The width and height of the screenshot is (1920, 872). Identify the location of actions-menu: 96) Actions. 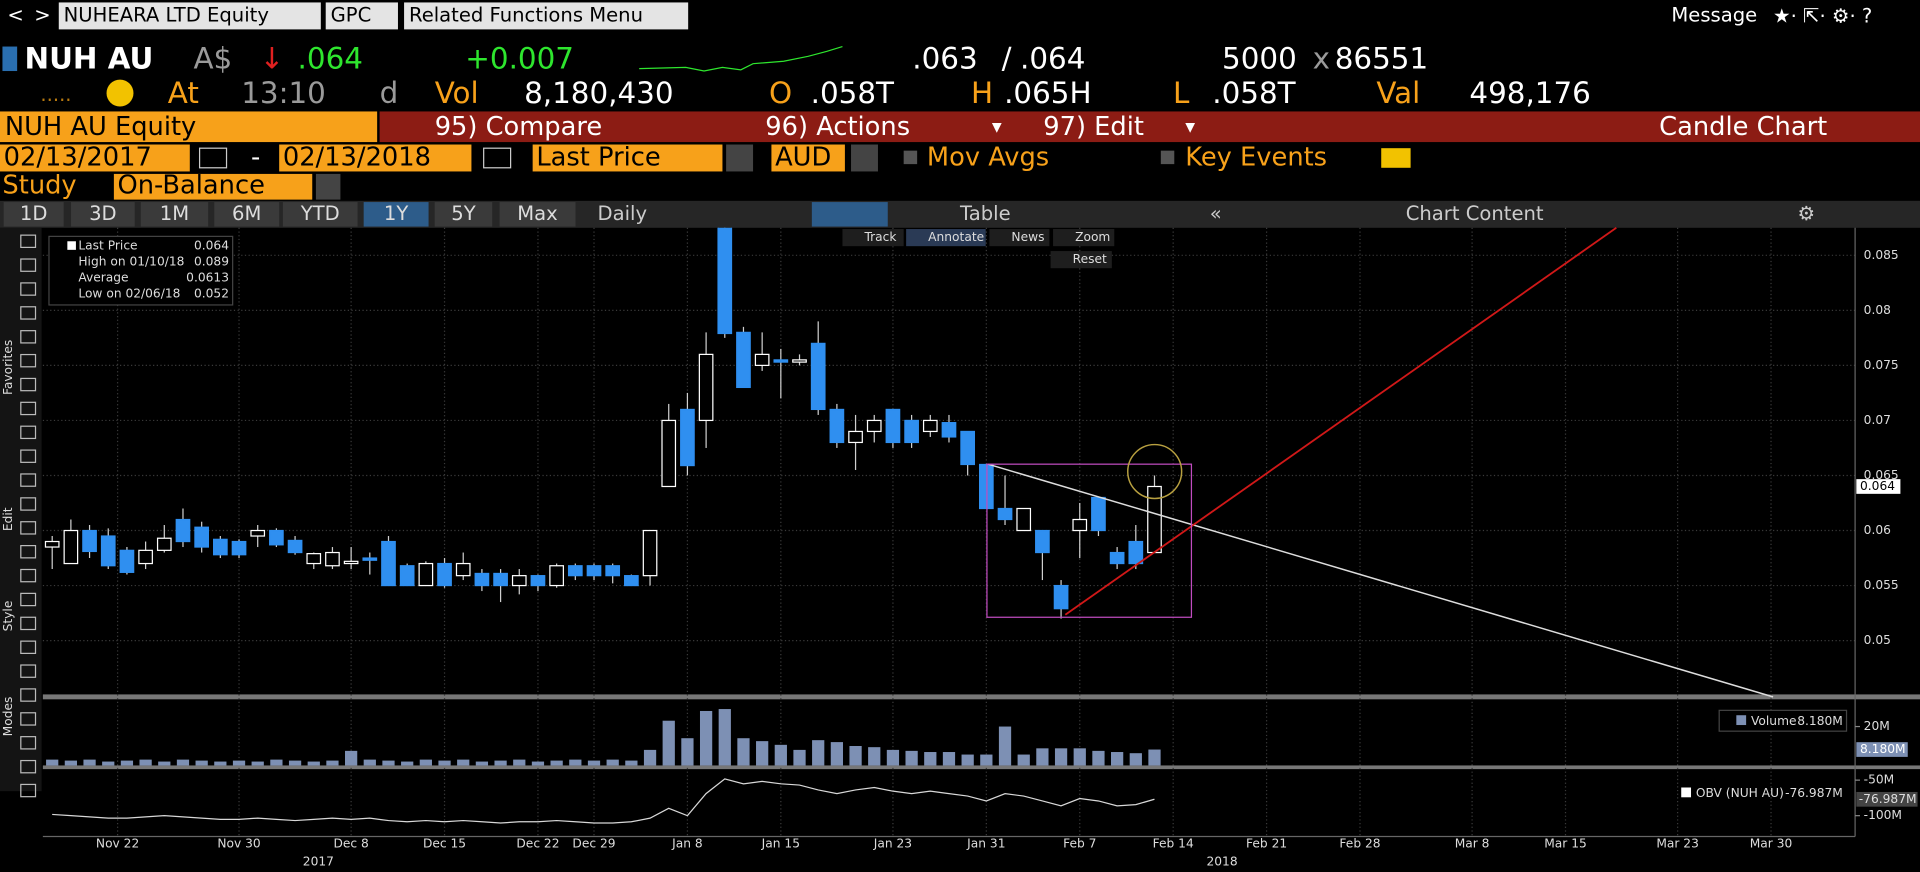
(837, 127).